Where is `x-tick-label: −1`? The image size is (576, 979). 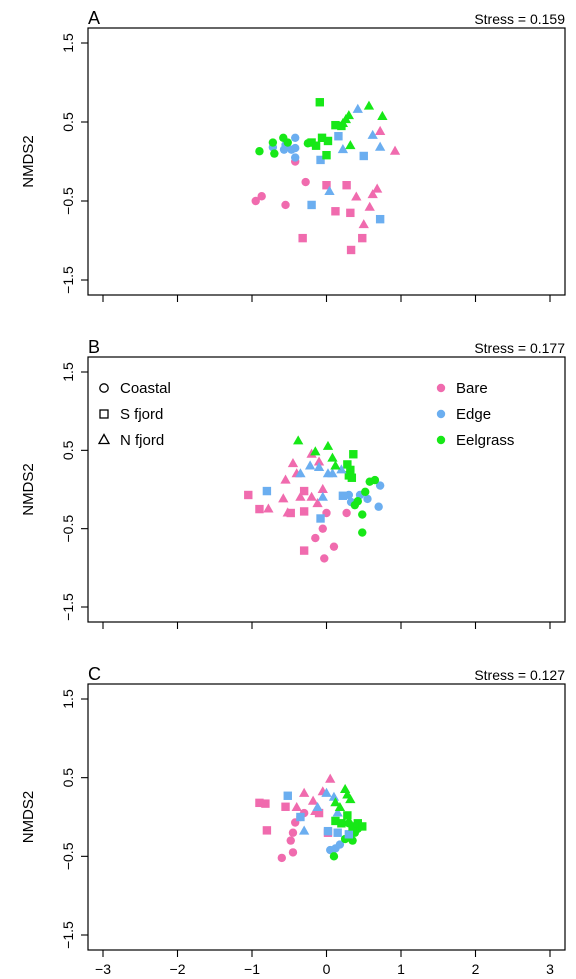 x-tick-label: −1 is located at coordinates (252, 969).